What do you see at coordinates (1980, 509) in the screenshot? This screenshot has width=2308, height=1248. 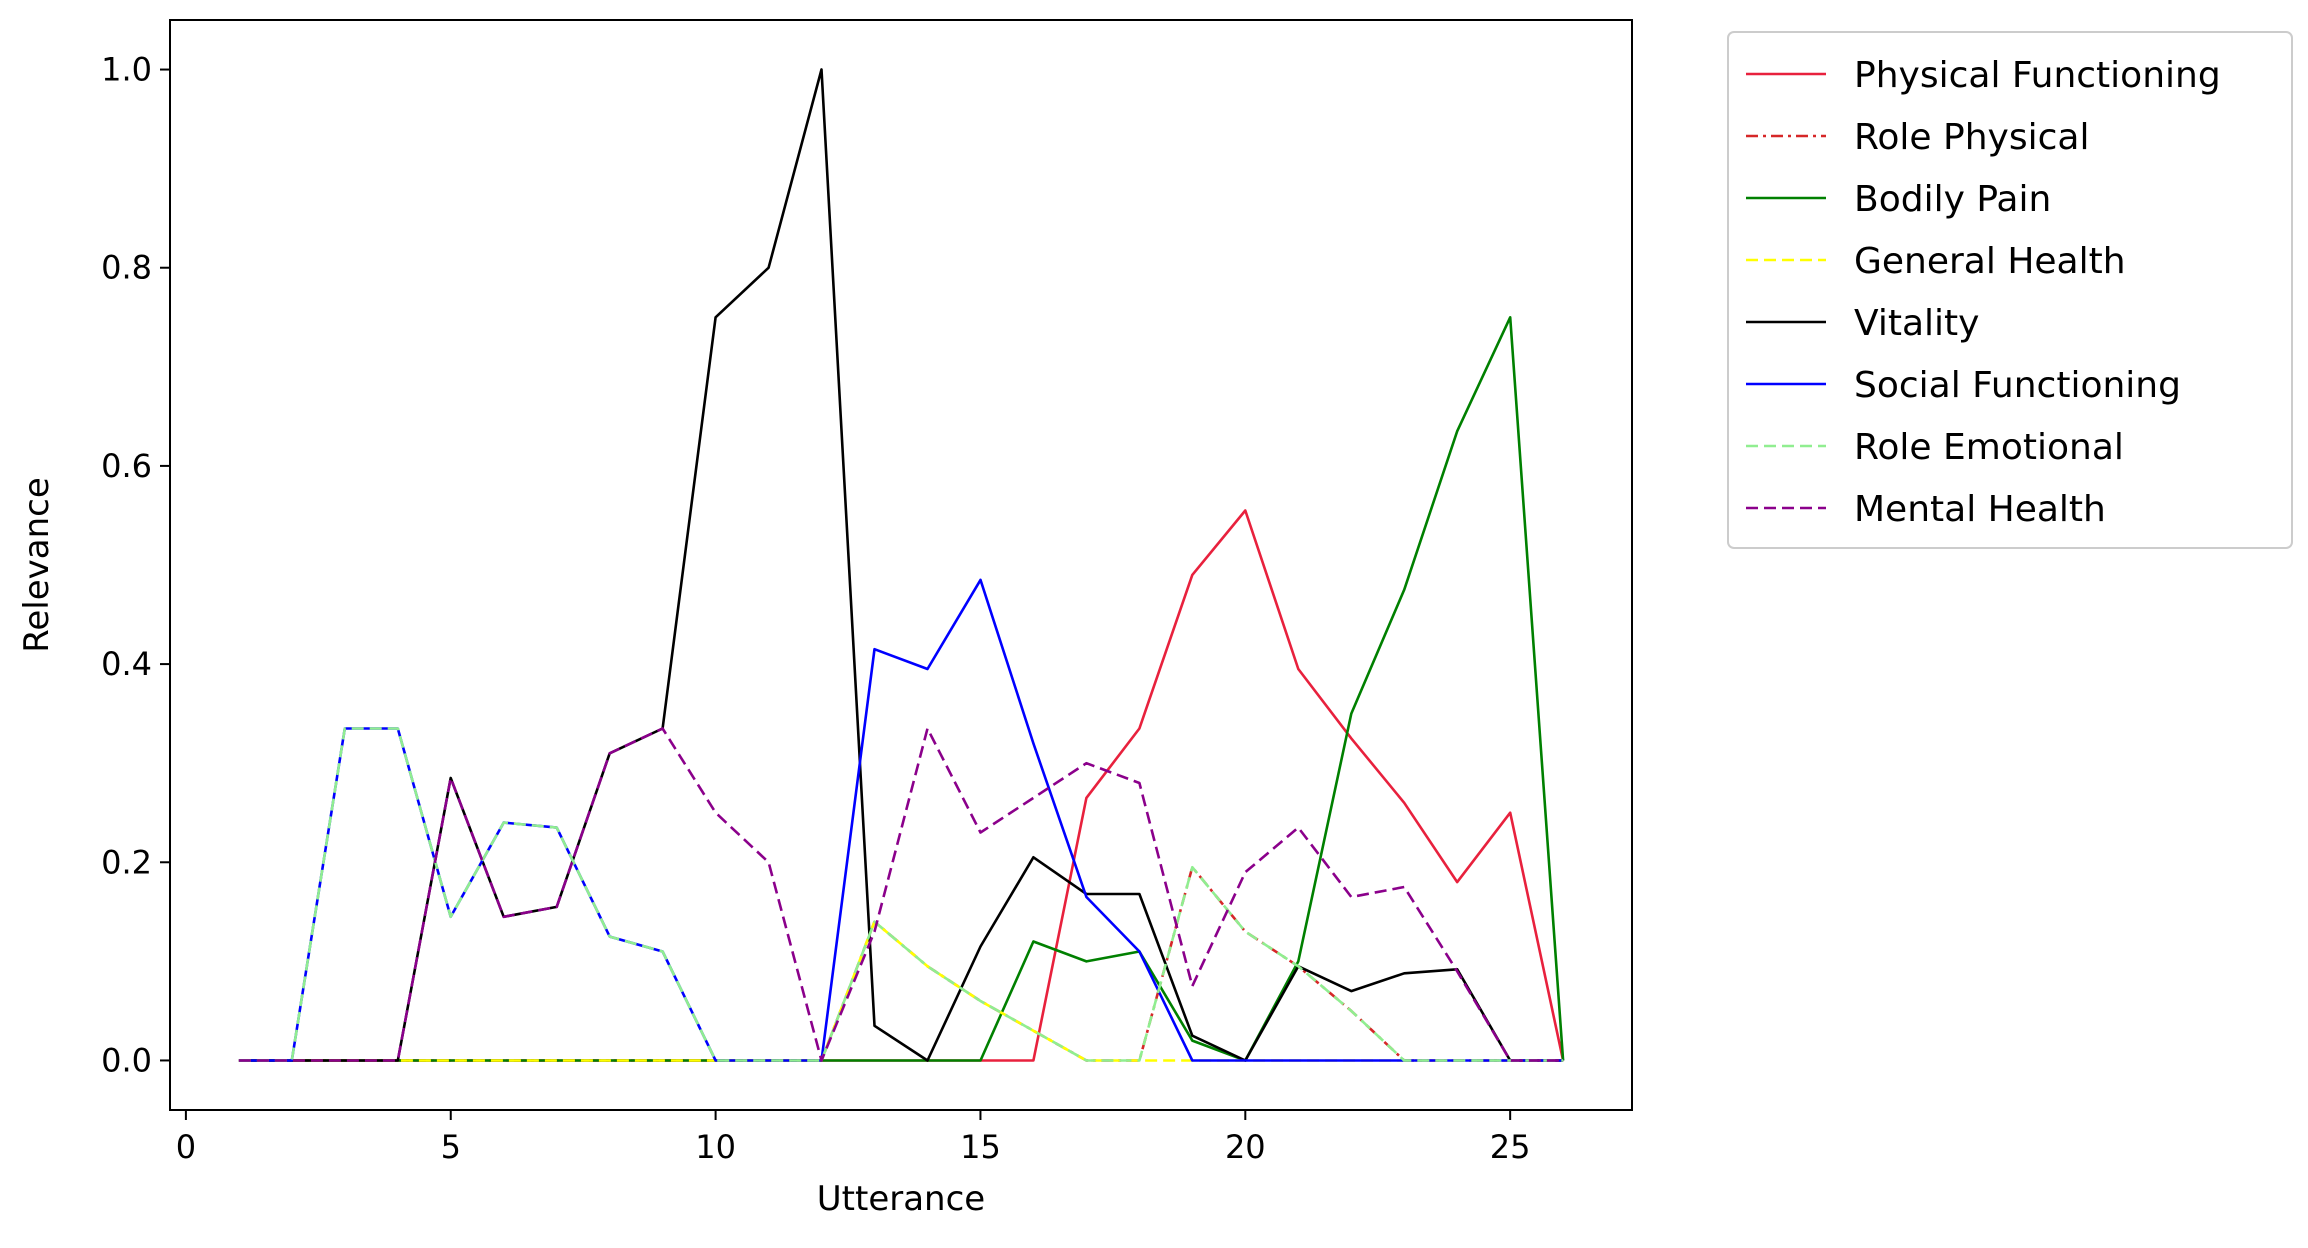 I see `legend-label-mental-health: Mental Health` at bounding box center [1980, 509].